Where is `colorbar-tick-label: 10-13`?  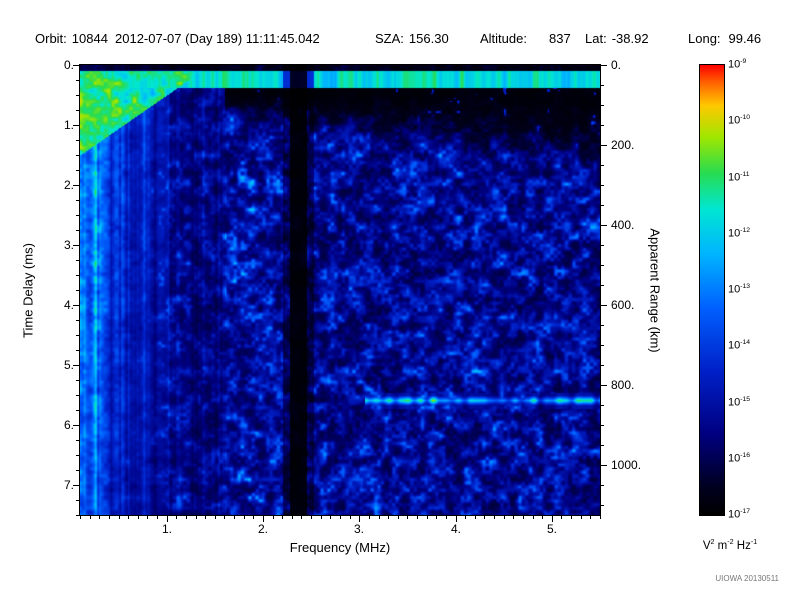 colorbar-tick-label: 10-13 is located at coordinates (739, 289).